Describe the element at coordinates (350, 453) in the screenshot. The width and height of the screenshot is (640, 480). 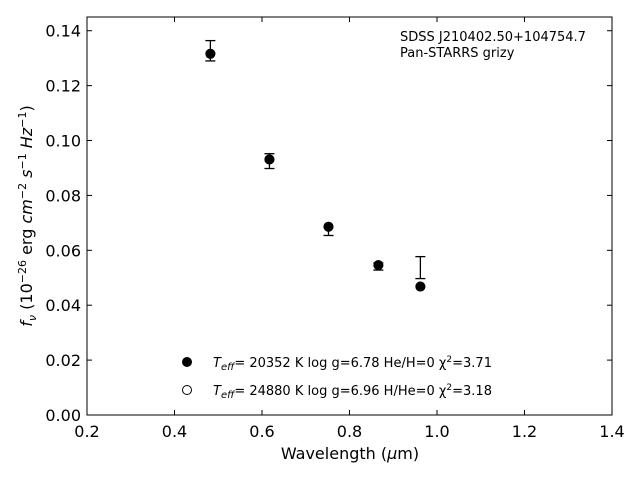
I see `x-axis-label: Wavelength (μm)` at that location.